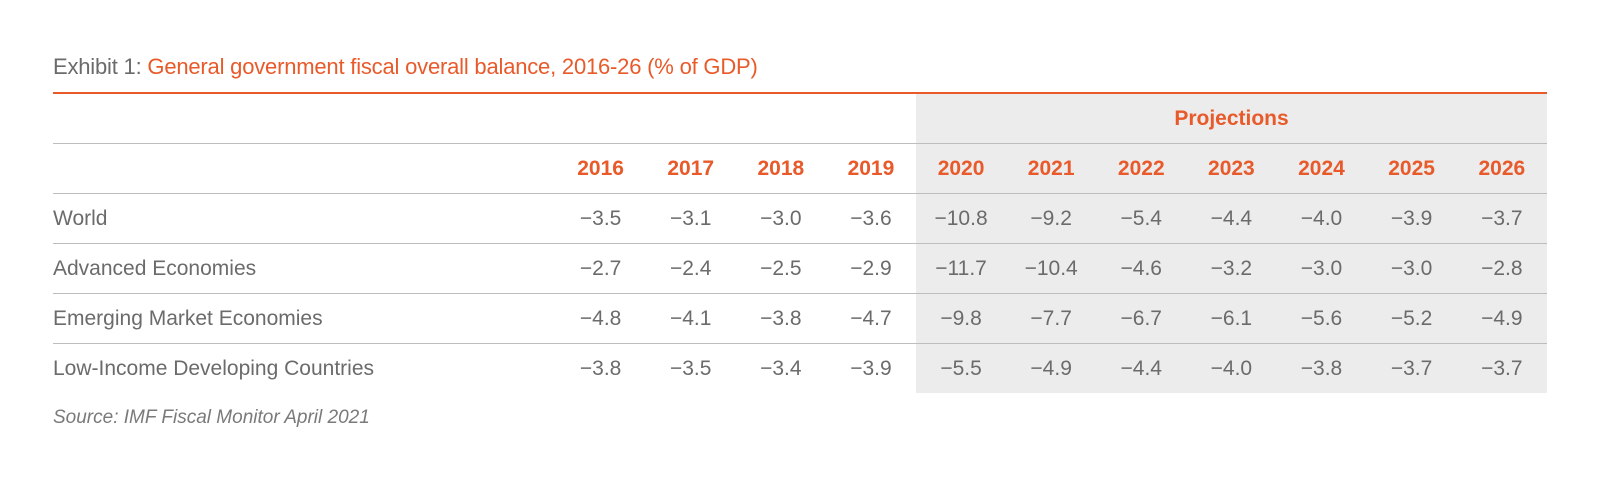  Describe the element at coordinates (1501, 168) in the screenshot. I see `year-header: 2026` at that location.